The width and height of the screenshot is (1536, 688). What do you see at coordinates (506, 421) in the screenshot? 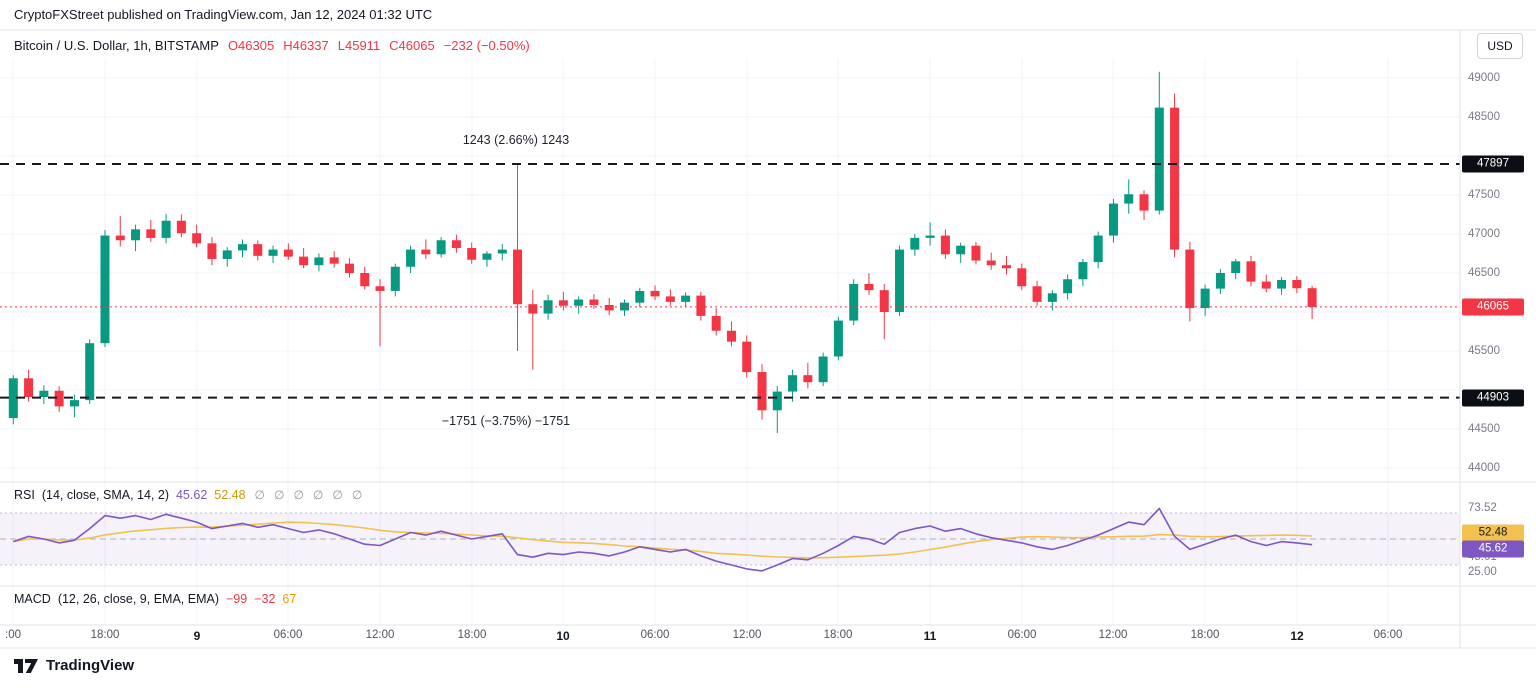
I see `range-annotation-lower: −1751 (−3.75%) −1751` at bounding box center [506, 421].